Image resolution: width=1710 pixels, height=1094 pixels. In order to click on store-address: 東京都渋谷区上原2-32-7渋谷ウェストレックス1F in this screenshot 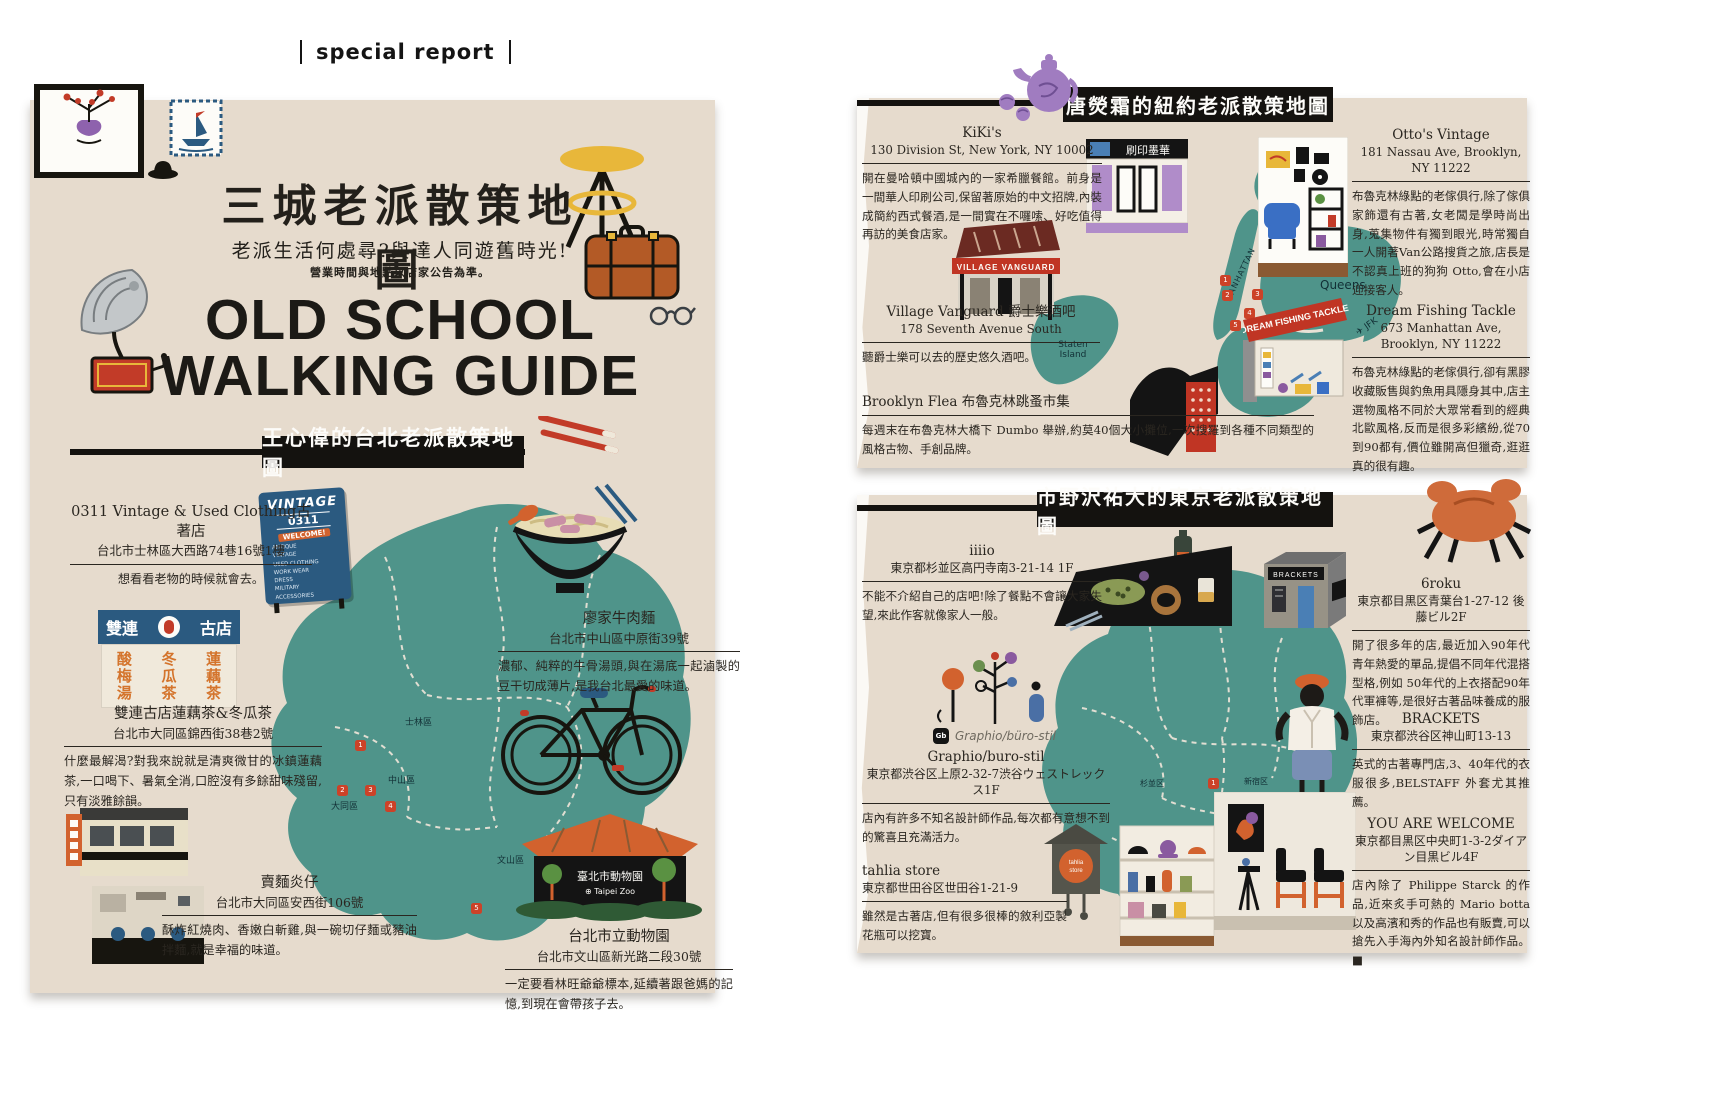, I will do `click(986, 782)`.